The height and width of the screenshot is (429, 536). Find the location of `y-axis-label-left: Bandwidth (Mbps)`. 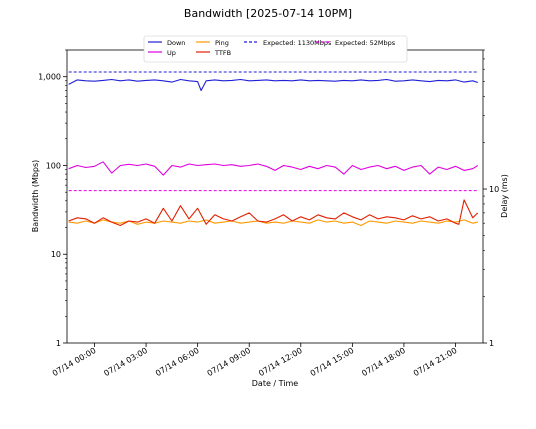

y-axis-label-left: Bandwidth (Mbps) is located at coordinates (35, 196).